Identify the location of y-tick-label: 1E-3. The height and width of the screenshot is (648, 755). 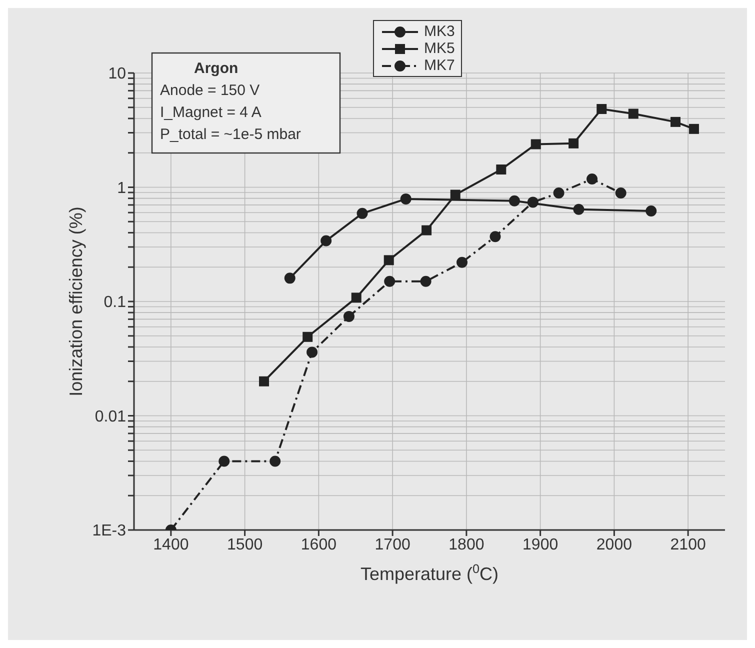
(109, 531).